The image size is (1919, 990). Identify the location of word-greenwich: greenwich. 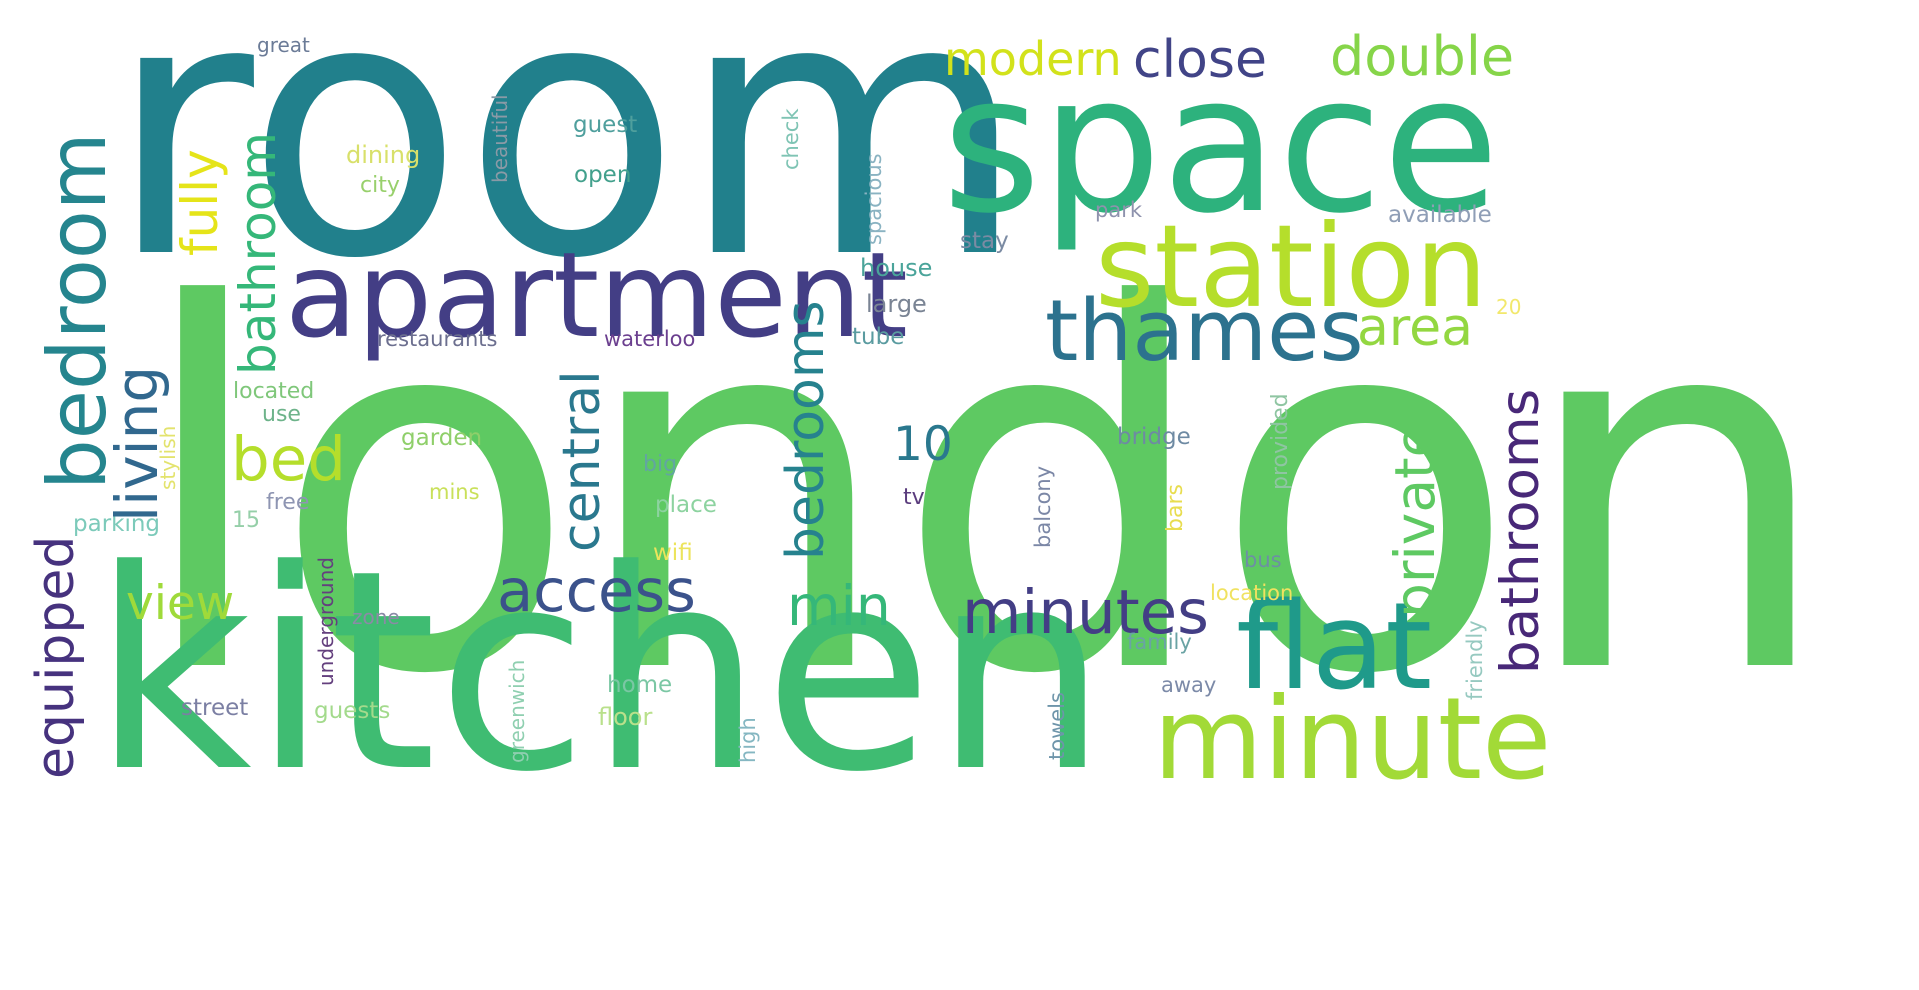
(517, 711).